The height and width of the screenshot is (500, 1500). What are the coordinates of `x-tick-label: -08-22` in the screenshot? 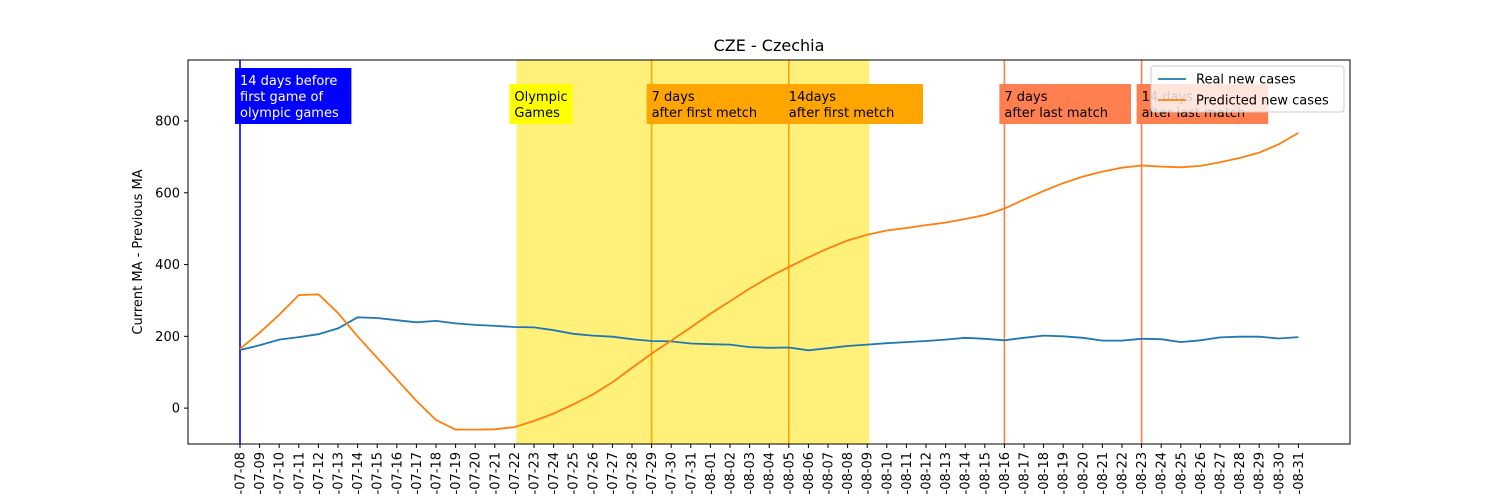 It's located at (1123, 473).